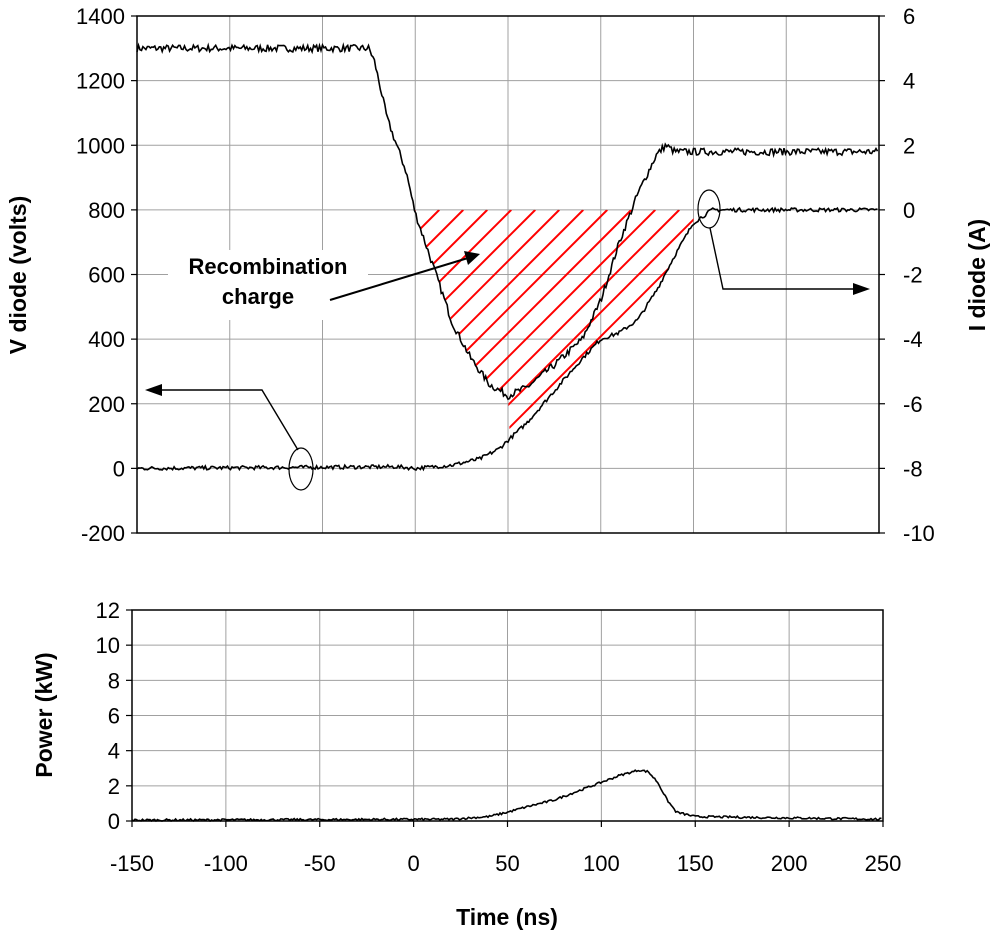 The image size is (1000, 939). What do you see at coordinates (784, 258) in the screenshot?
I see `i-series-leader-line` at bounding box center [784, 258].